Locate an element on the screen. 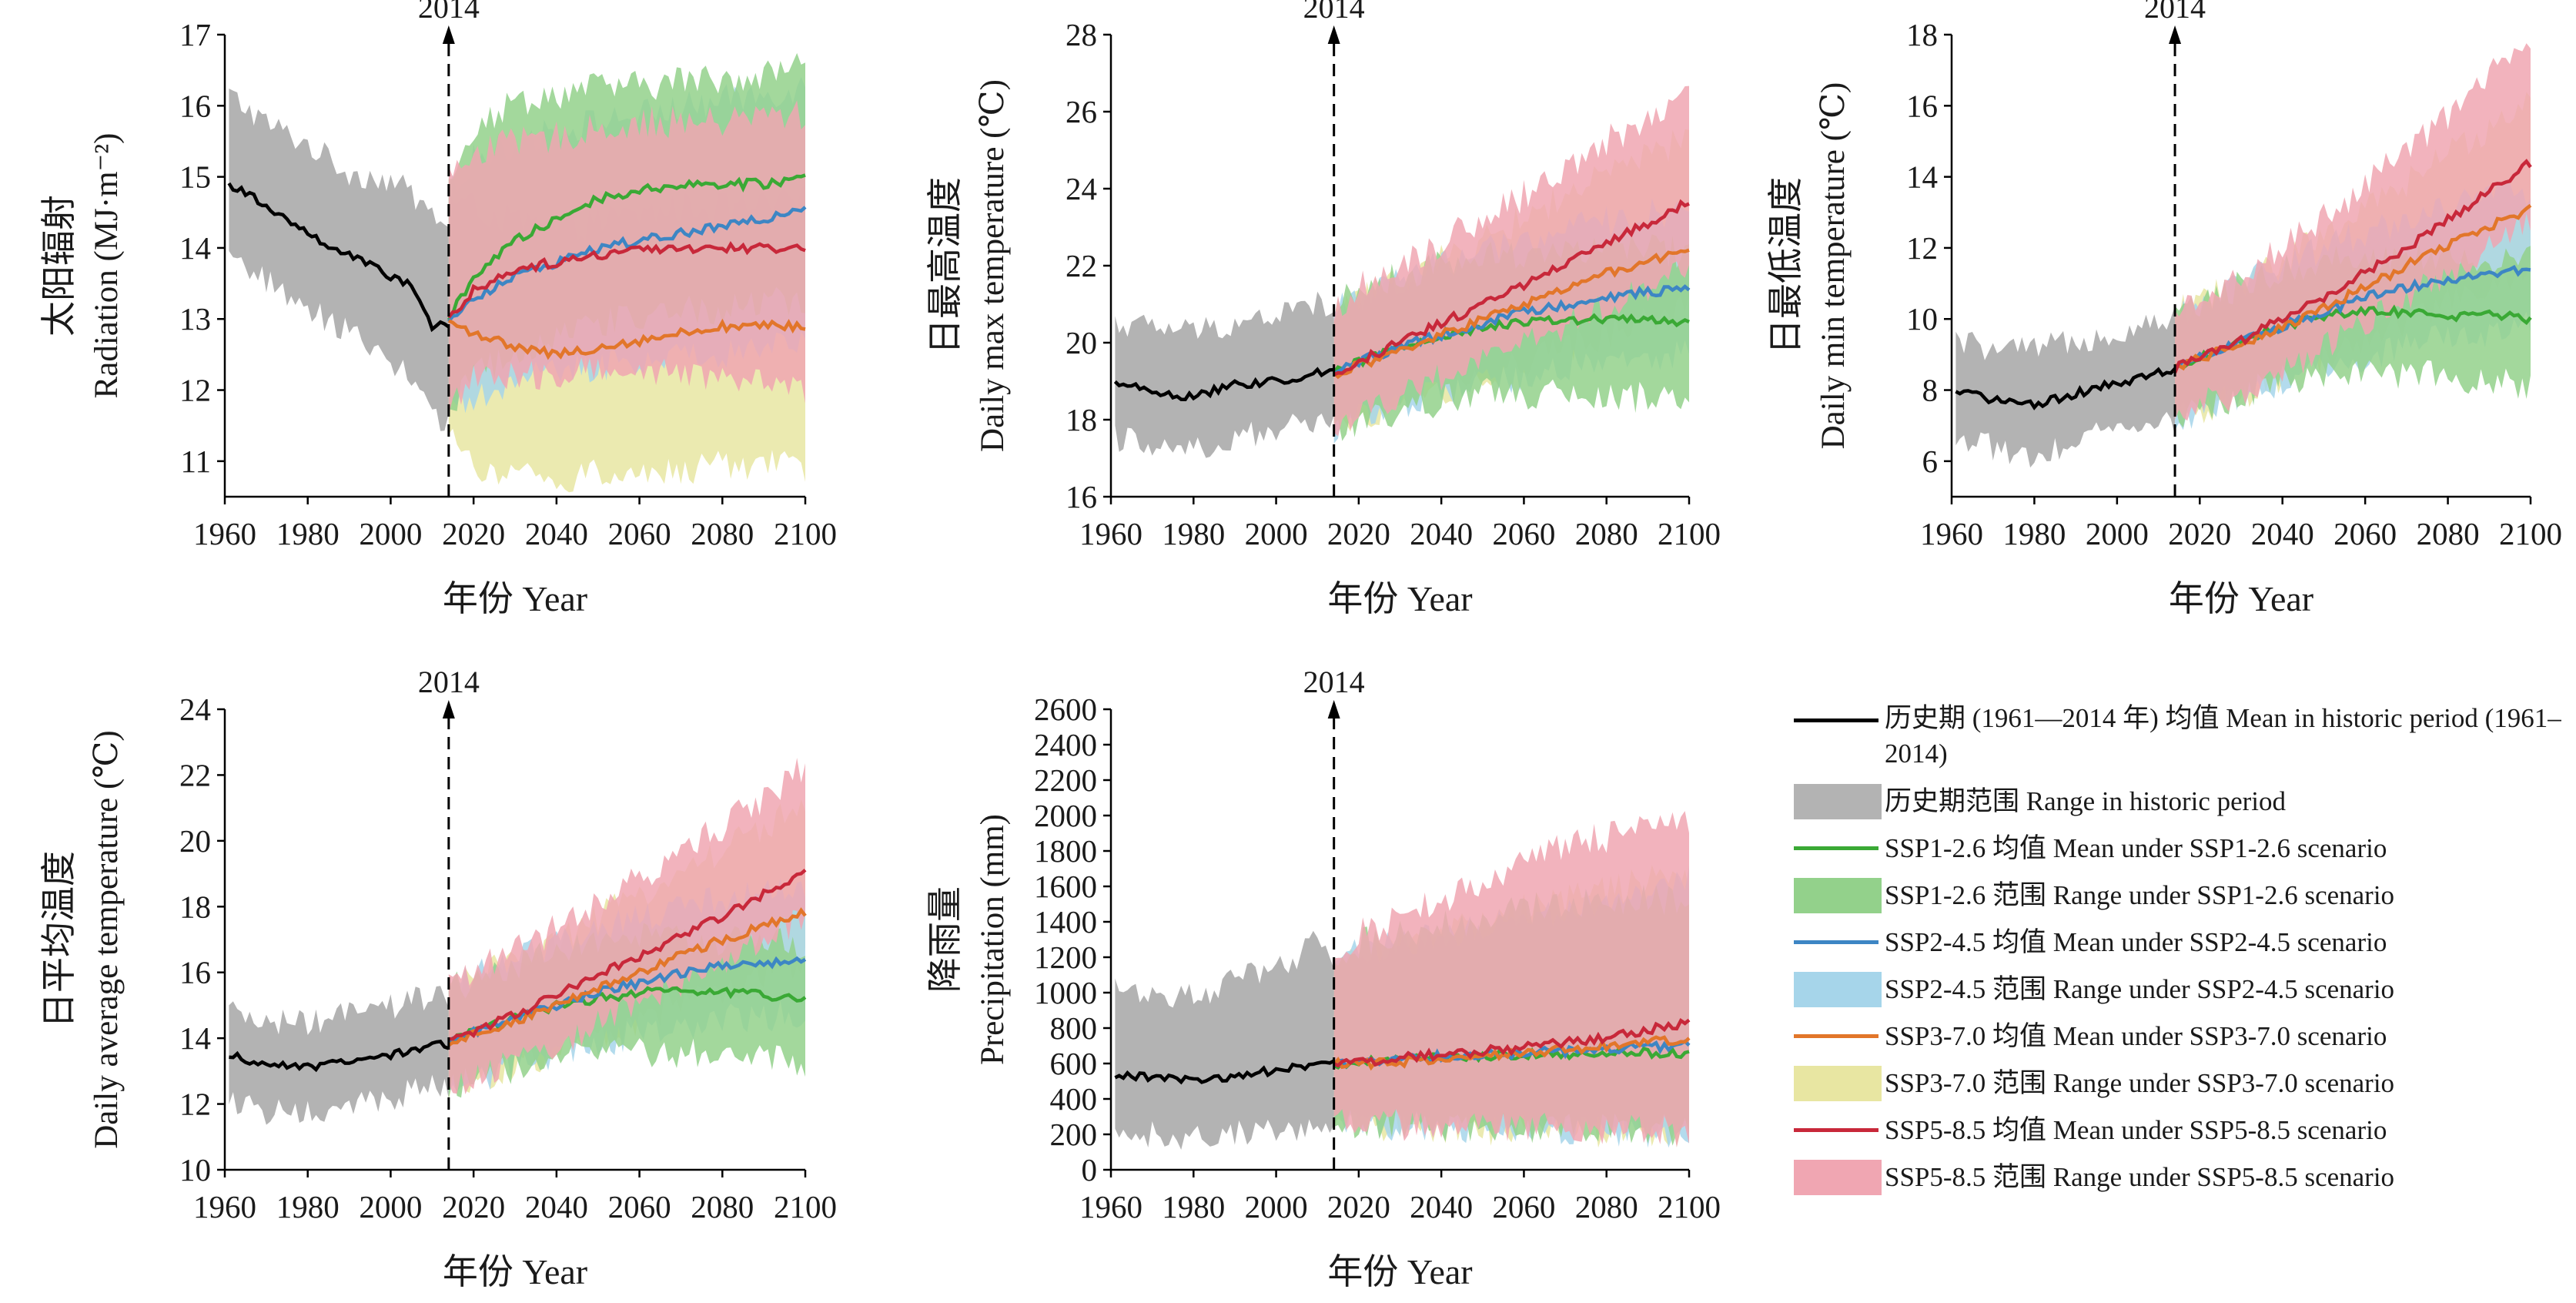 Image resolution: width=2576 pixels, height=1303 pixels. legend-label: SSP2-4.5 均值 Mean under SSP2-4.5 scenario is located at coordinates (2136, 942).